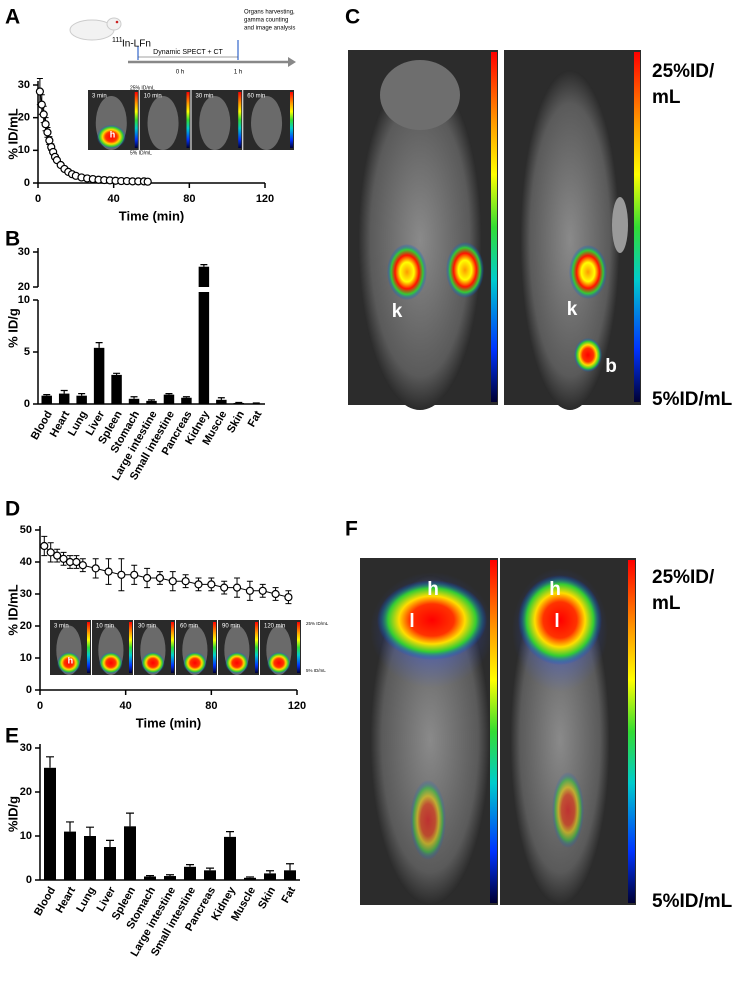 The width and height of the screenshot is (740, 990). Describe the element at coordinates (141, 153) in the screenshot. I see `inset-scale-min: 5% ID/mL` at that location.